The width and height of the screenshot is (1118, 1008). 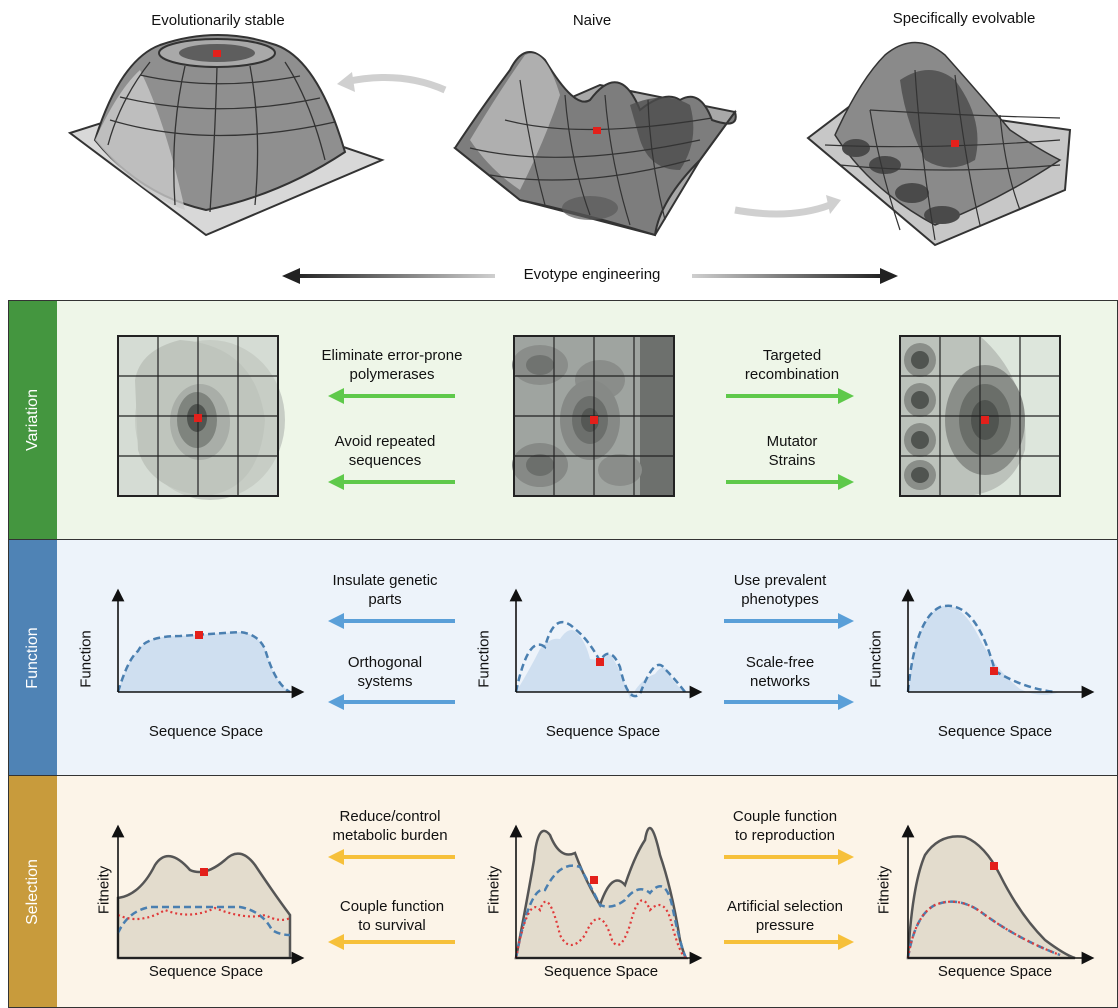 What do you see at coordinates (589, 417) in the screenshot?
I see `variation-grids` at bounding box center [589, 417].